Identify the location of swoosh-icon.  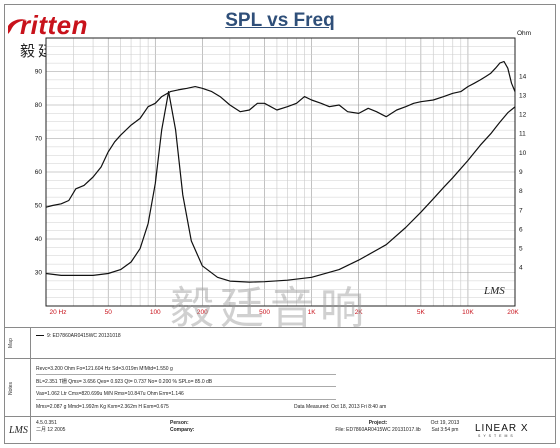
(17, 26).